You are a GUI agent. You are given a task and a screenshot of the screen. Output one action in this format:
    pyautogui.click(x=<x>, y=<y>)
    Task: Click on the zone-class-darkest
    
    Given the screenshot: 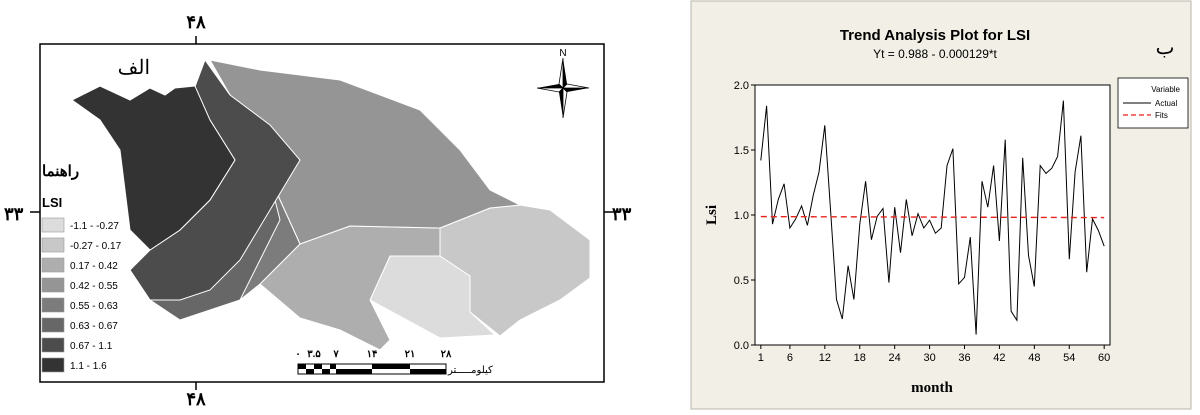 What is the action you would take?
    pyautogui.click(x=153, y=168)
    